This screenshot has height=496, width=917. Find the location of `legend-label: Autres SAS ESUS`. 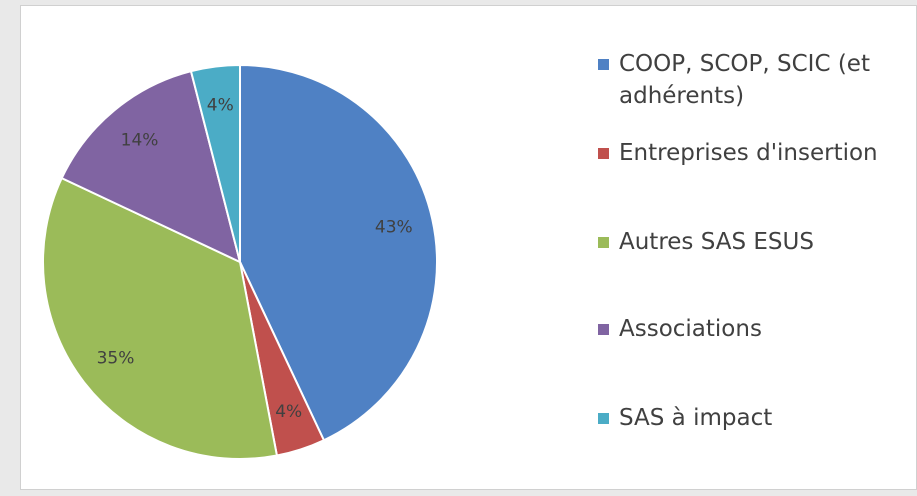

legend-label: Autres SAS ESUS is located at coordinates (716, 242).